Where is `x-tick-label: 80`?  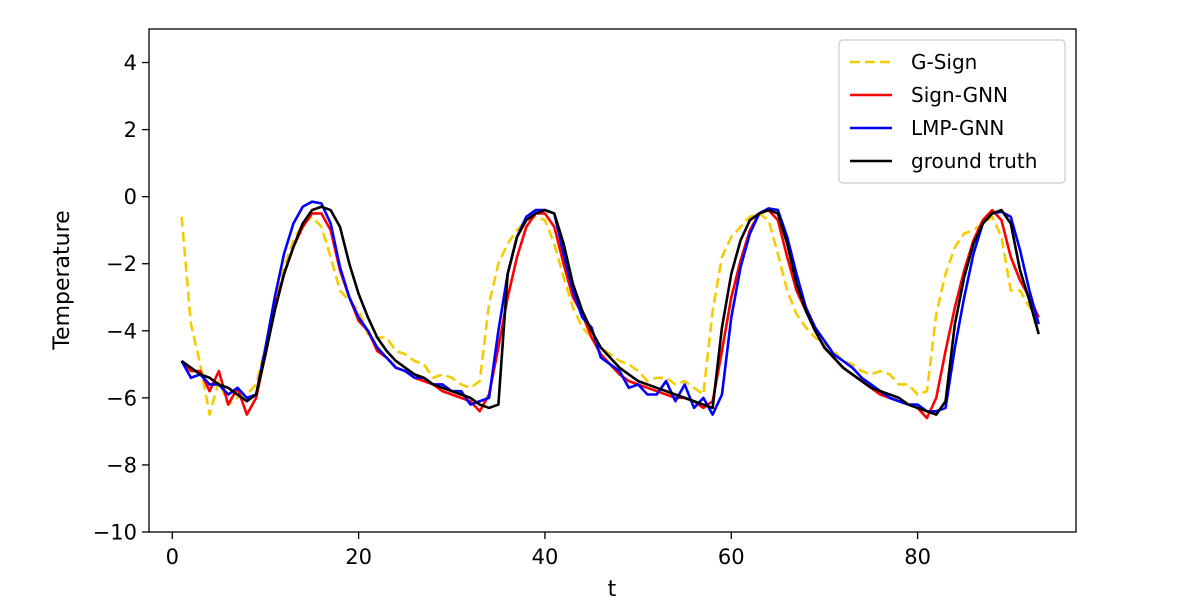 x-tick-label: 80 is located at coordinates (917, 557).